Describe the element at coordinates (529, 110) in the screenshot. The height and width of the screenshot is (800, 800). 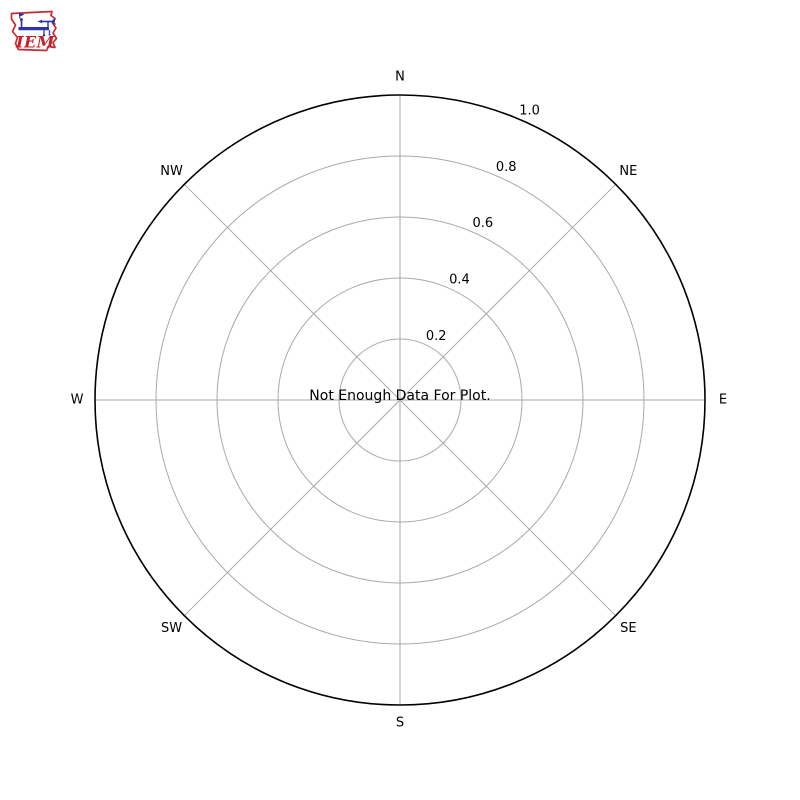
I see `radial-tick-label: 1.0` at that location.